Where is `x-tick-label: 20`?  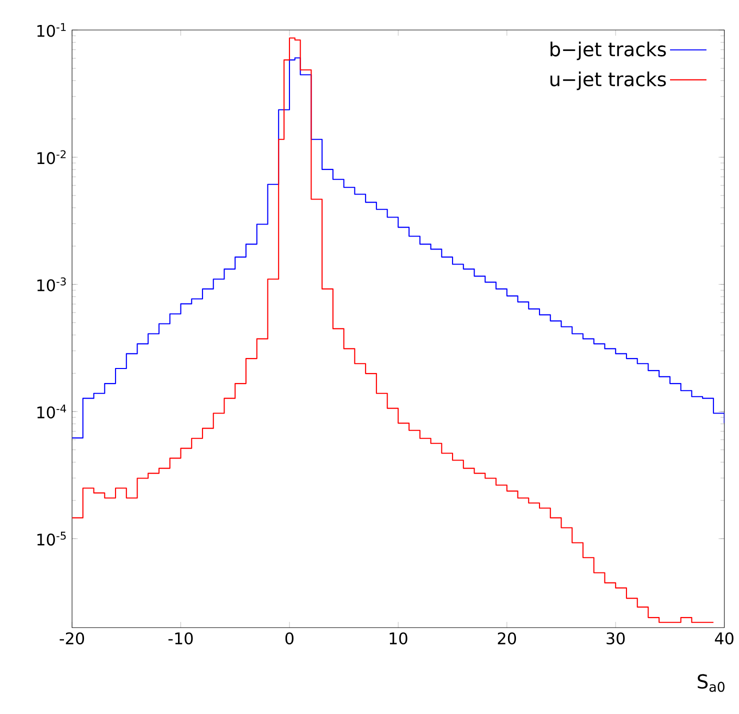 x-tick-label: 20 is located at coordinates (507, 638).